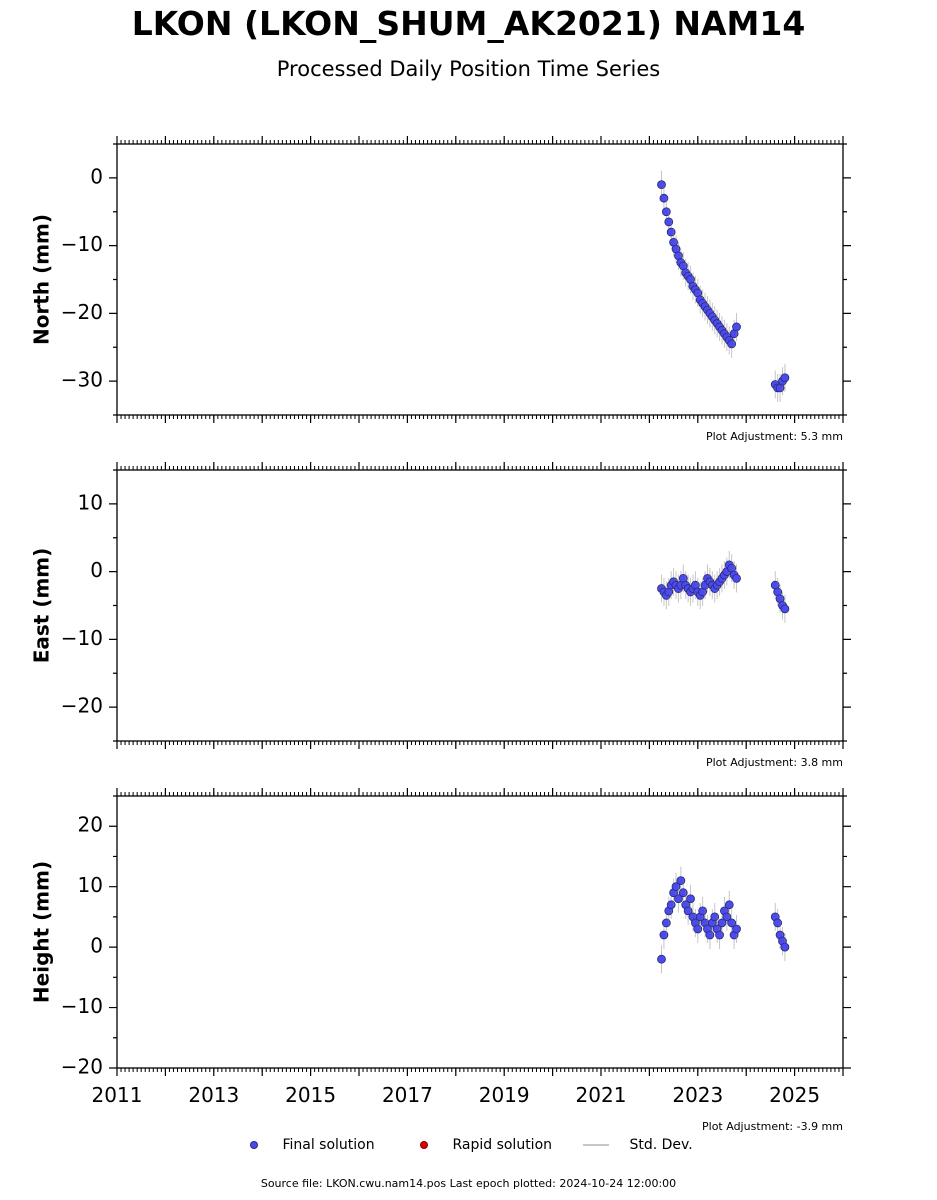 Image resolution: width=937 pixels, height=1200 pixels. What do you see at coordinates (42, 279) in the screenshot?
I see `north-ylabel: North (mm)` at bounding box center [42, 279].